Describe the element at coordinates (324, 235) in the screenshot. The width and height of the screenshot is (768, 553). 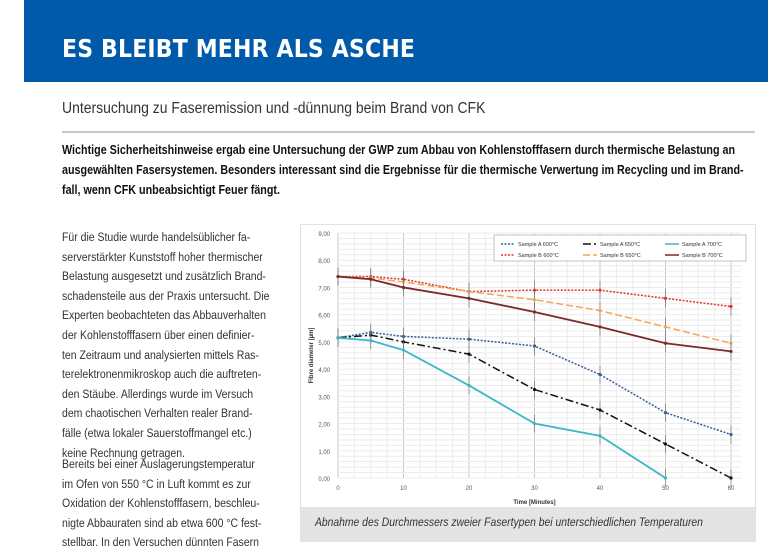
I see `y-tick-label: 9,00` at that location.